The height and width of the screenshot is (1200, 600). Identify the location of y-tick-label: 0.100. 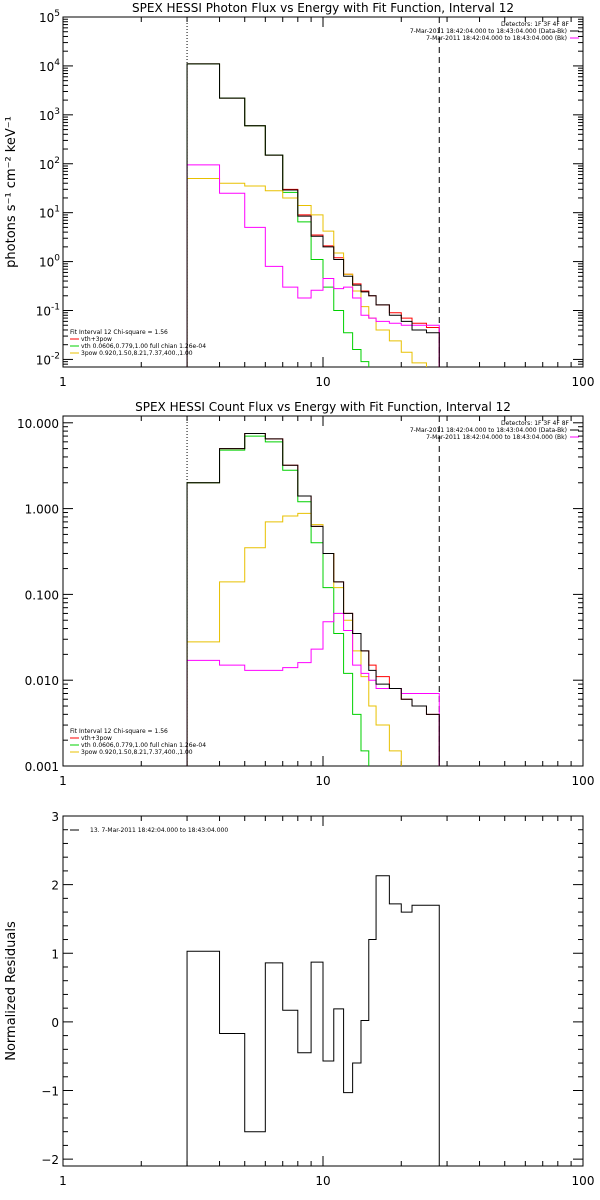
(42, 595).